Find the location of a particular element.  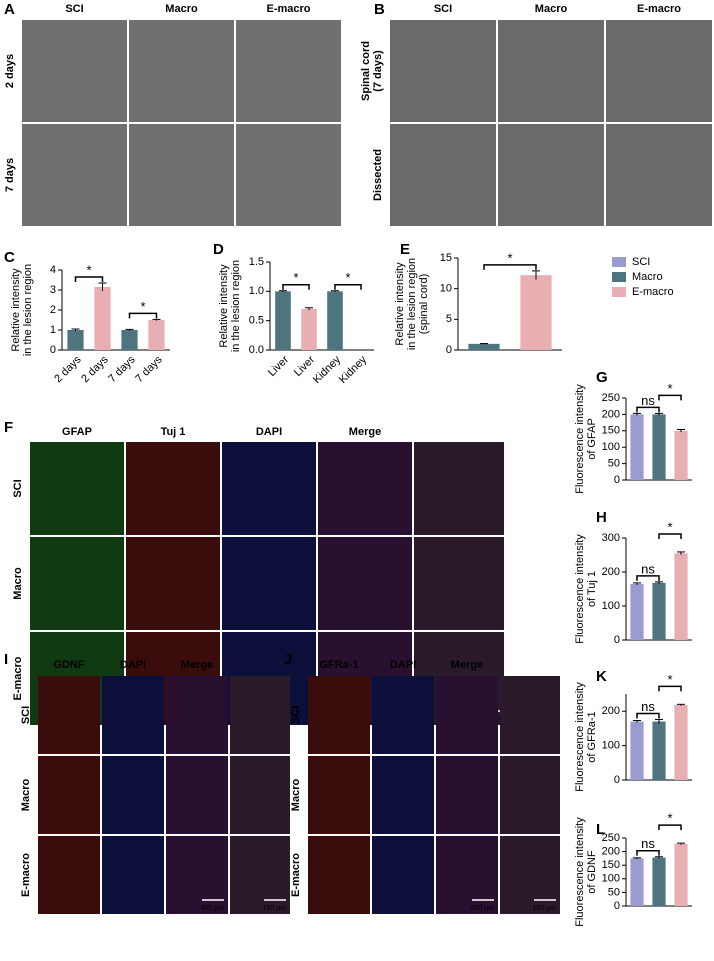

y-axis-label: in the lesion region is located at coordinates (28, 310).